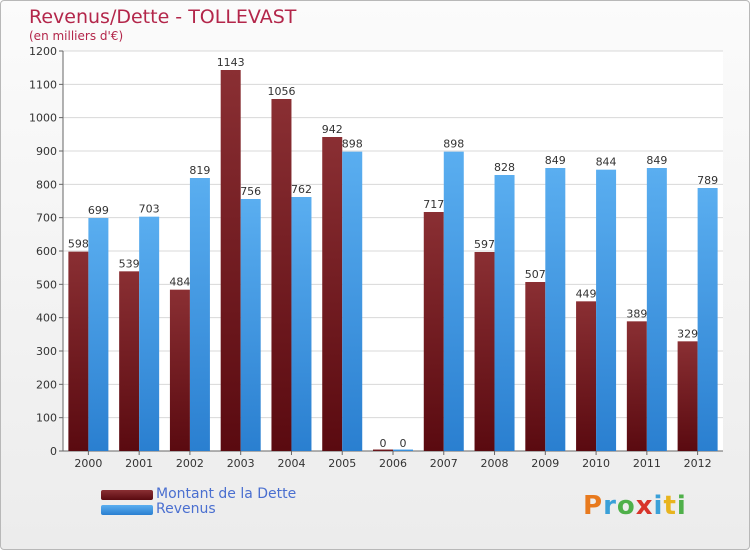 This screenshot has height=550, width=750. I want to click on x-tick-label: 2008, so click(495, 463).